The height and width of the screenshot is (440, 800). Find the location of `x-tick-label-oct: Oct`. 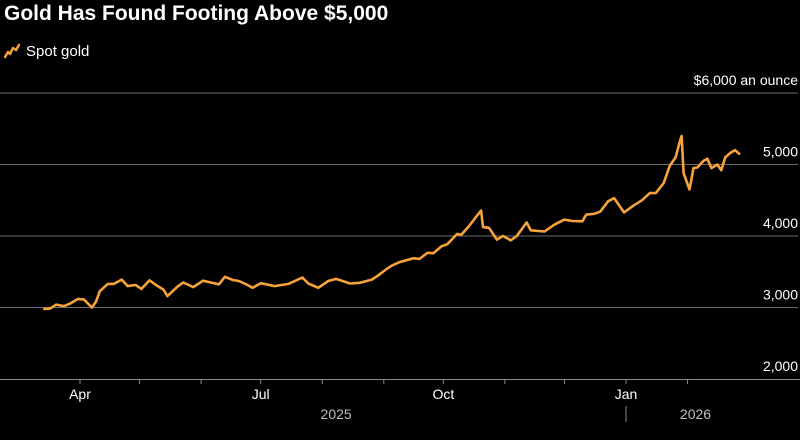

x-tick-label-oct: Oct is located at coordinates (443, 394).